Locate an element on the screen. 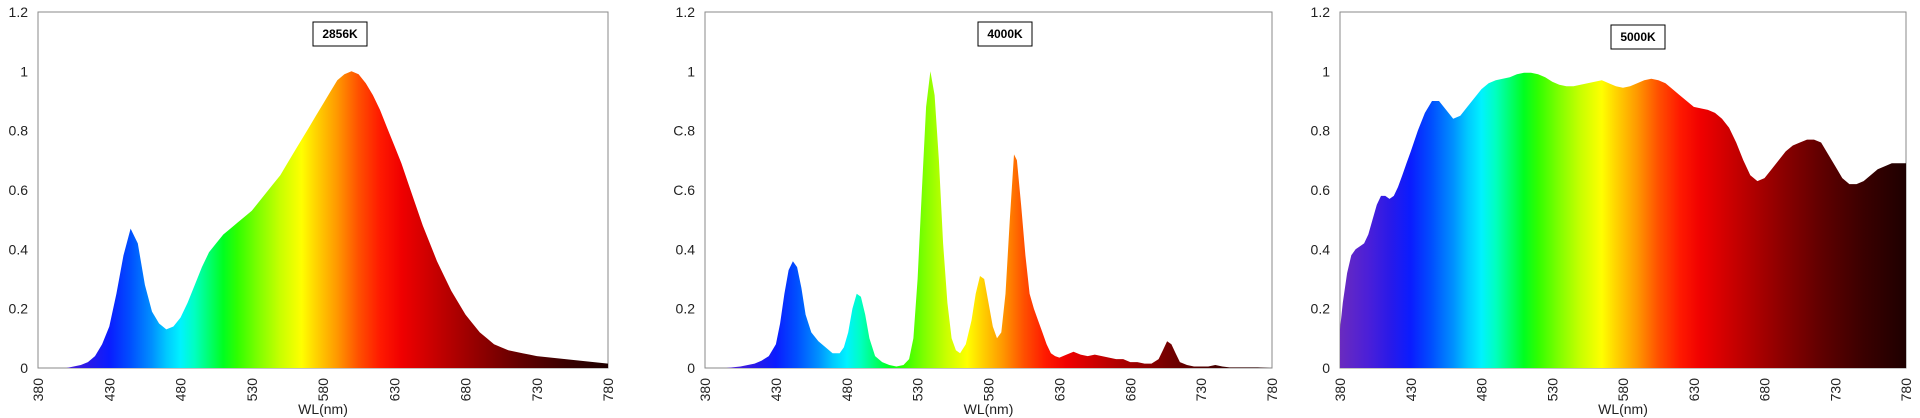  y-tick-label: C.6 is located at coordinates (684, 190).